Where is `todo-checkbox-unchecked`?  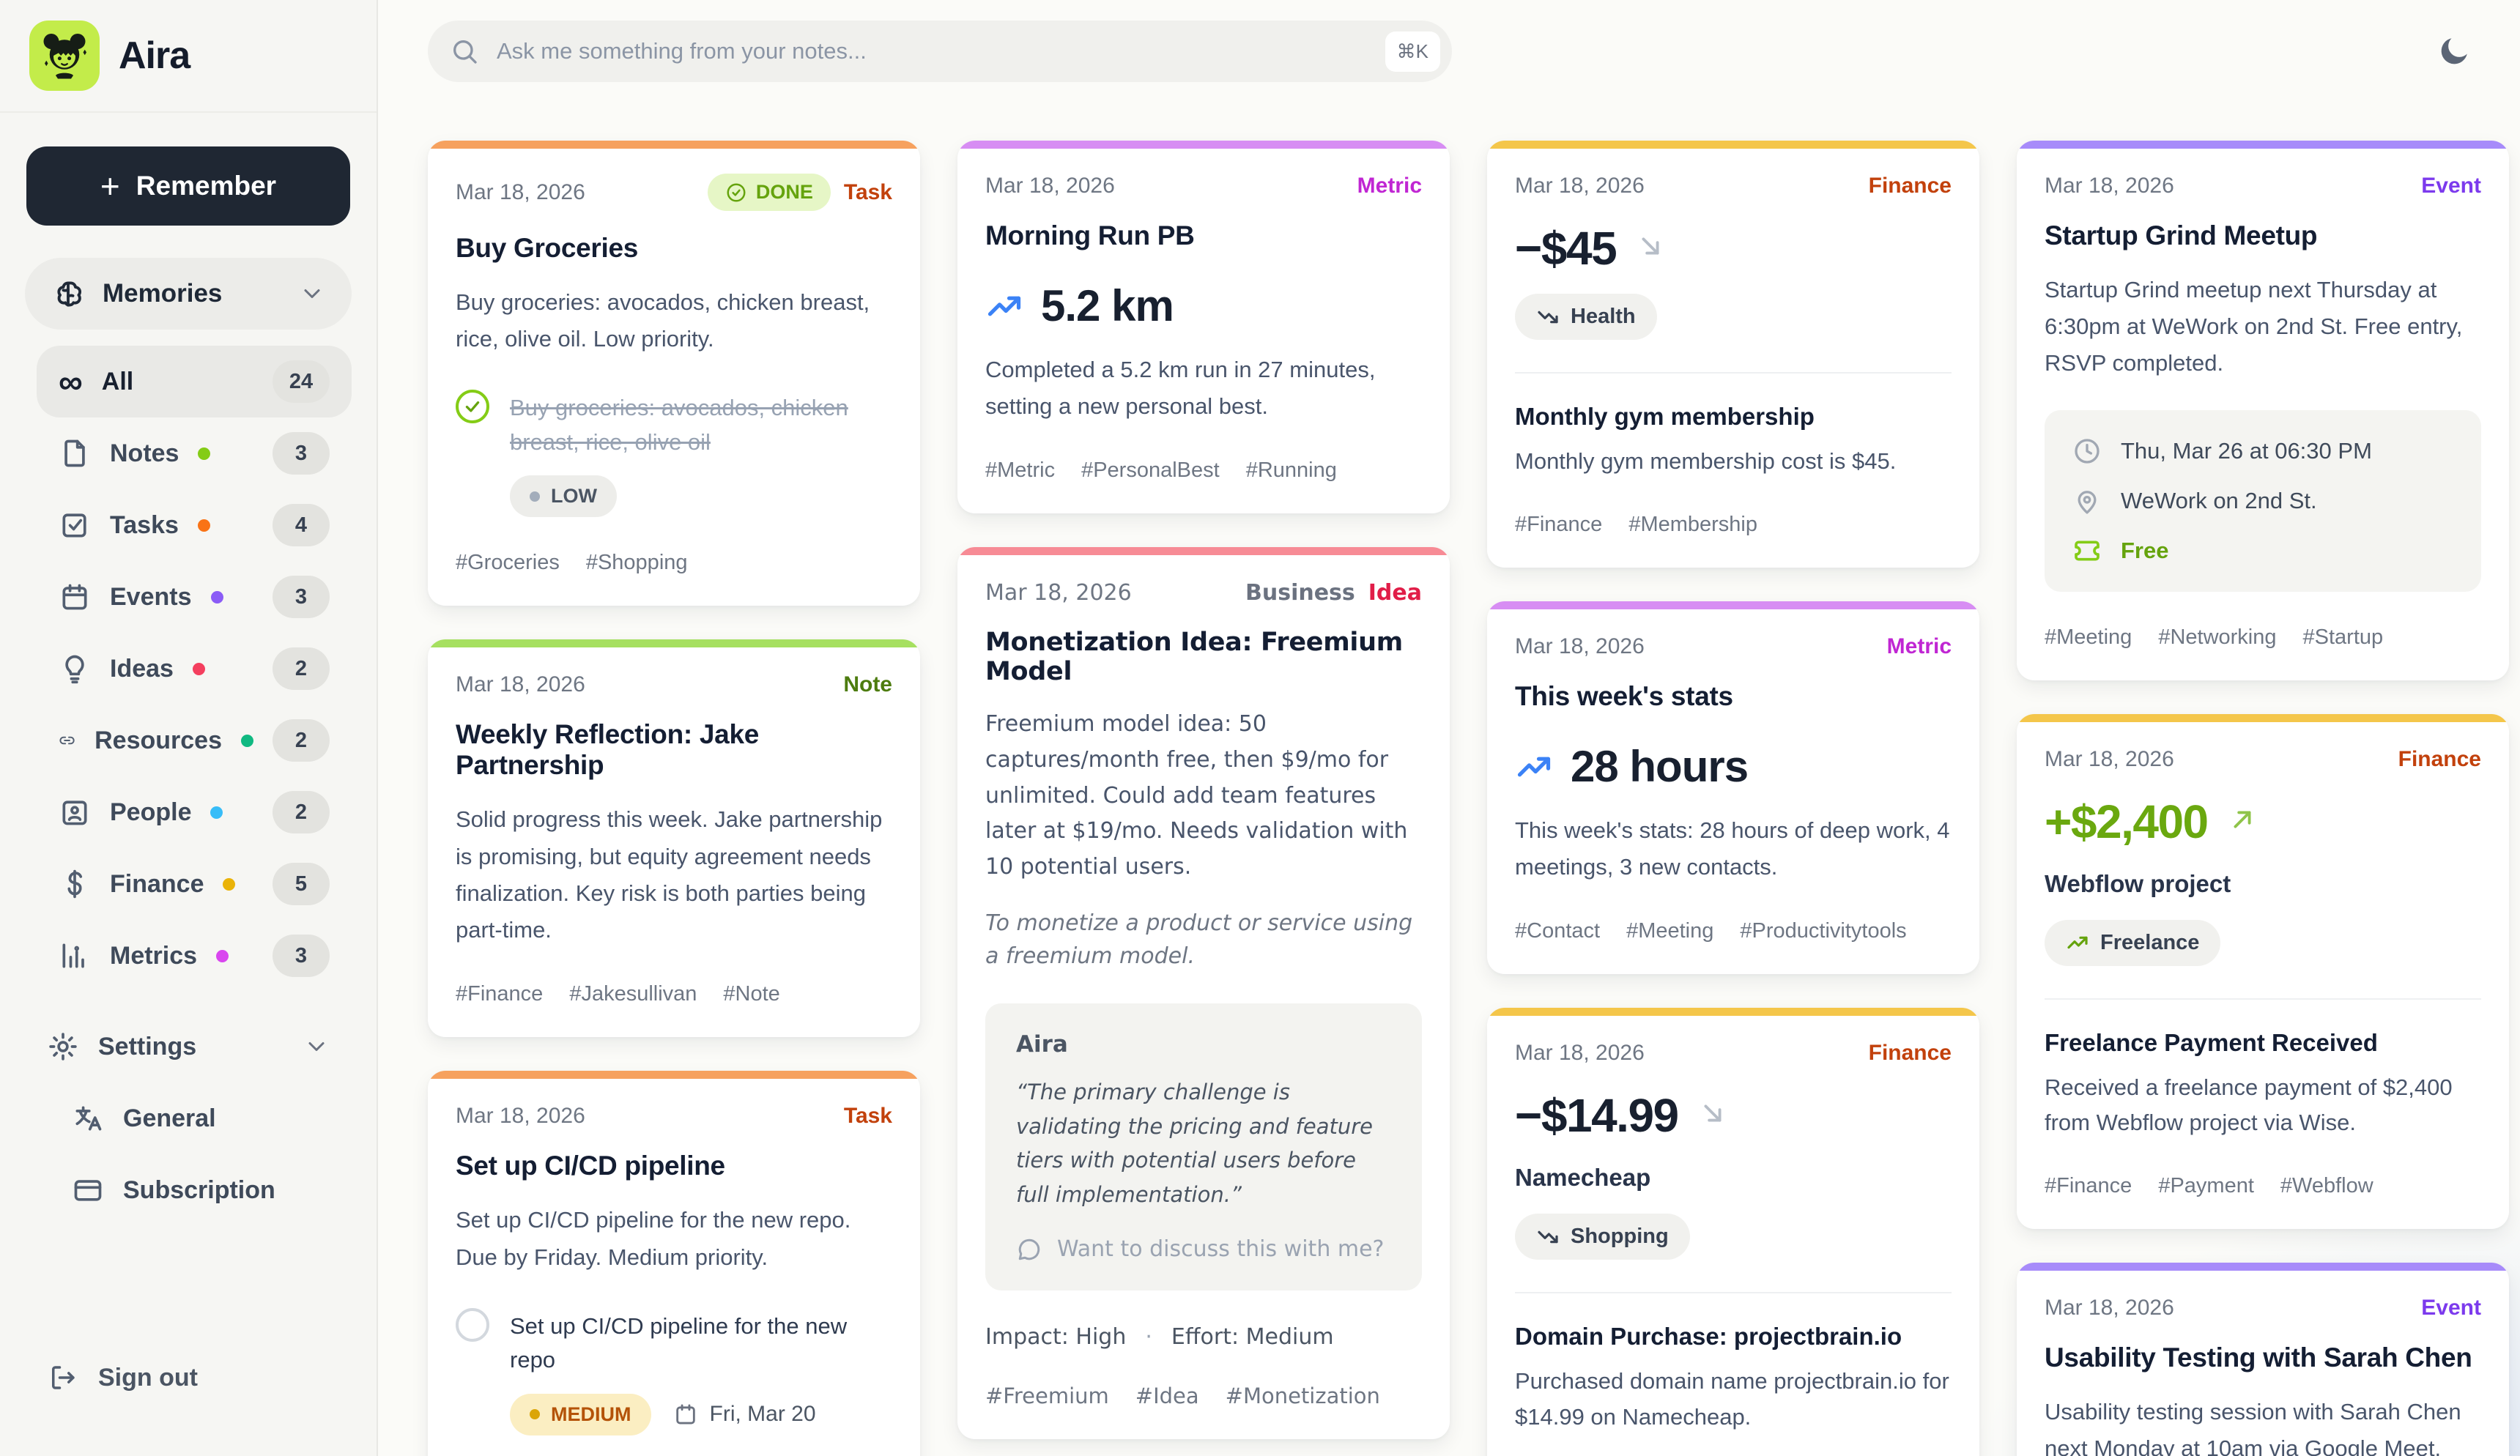
todo-checkbox-unchecked is located at coordinates (472, 1324).